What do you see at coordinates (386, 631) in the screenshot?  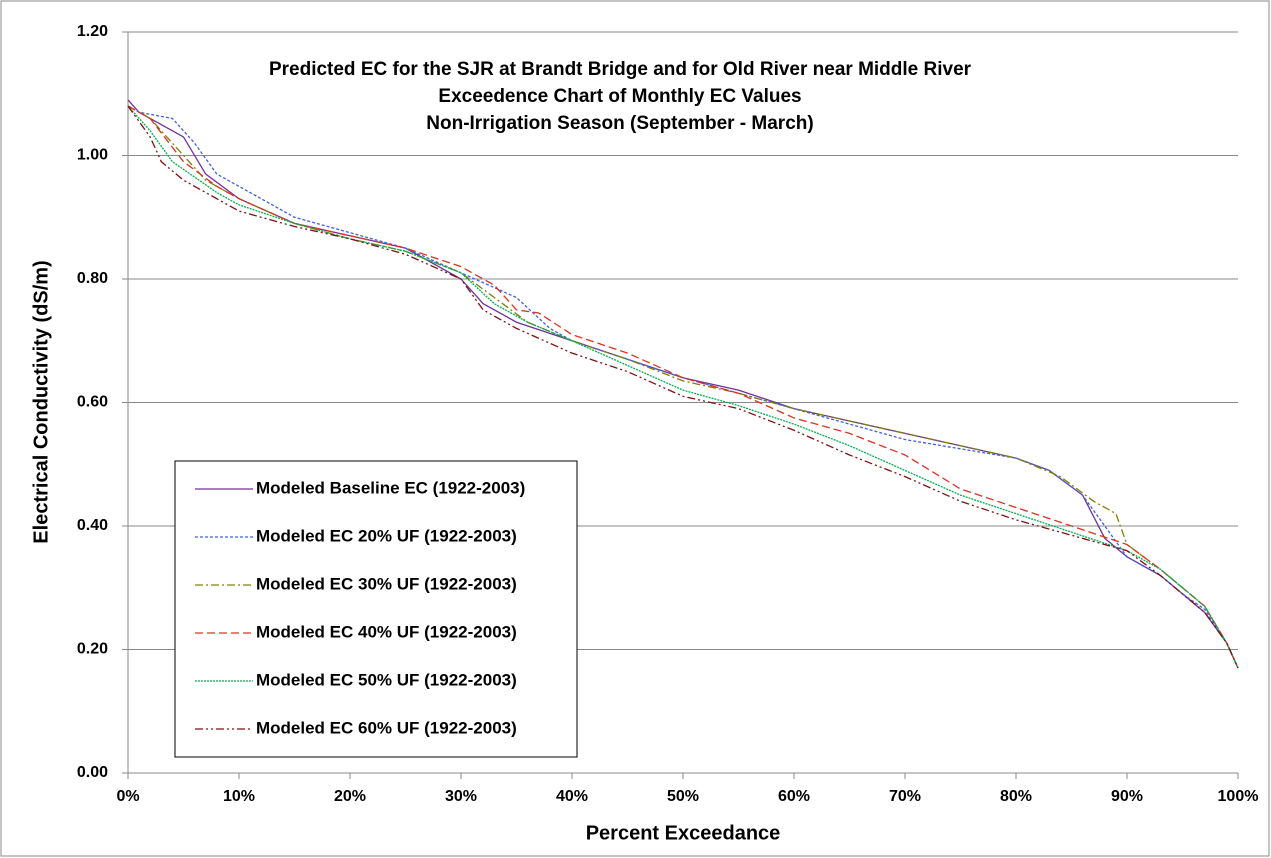 I see `legend-label: Modeled EC 40% UF (1922-2003)` at bounding box center [386, 631].